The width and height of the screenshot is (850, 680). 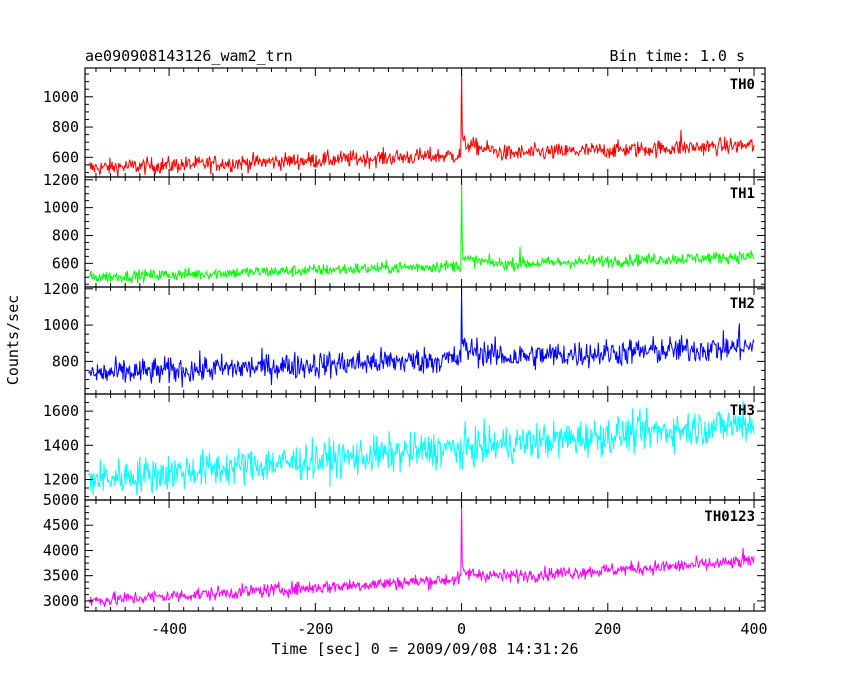 I want to click on y-tick-label: 4500, so click(x=61, y=525).